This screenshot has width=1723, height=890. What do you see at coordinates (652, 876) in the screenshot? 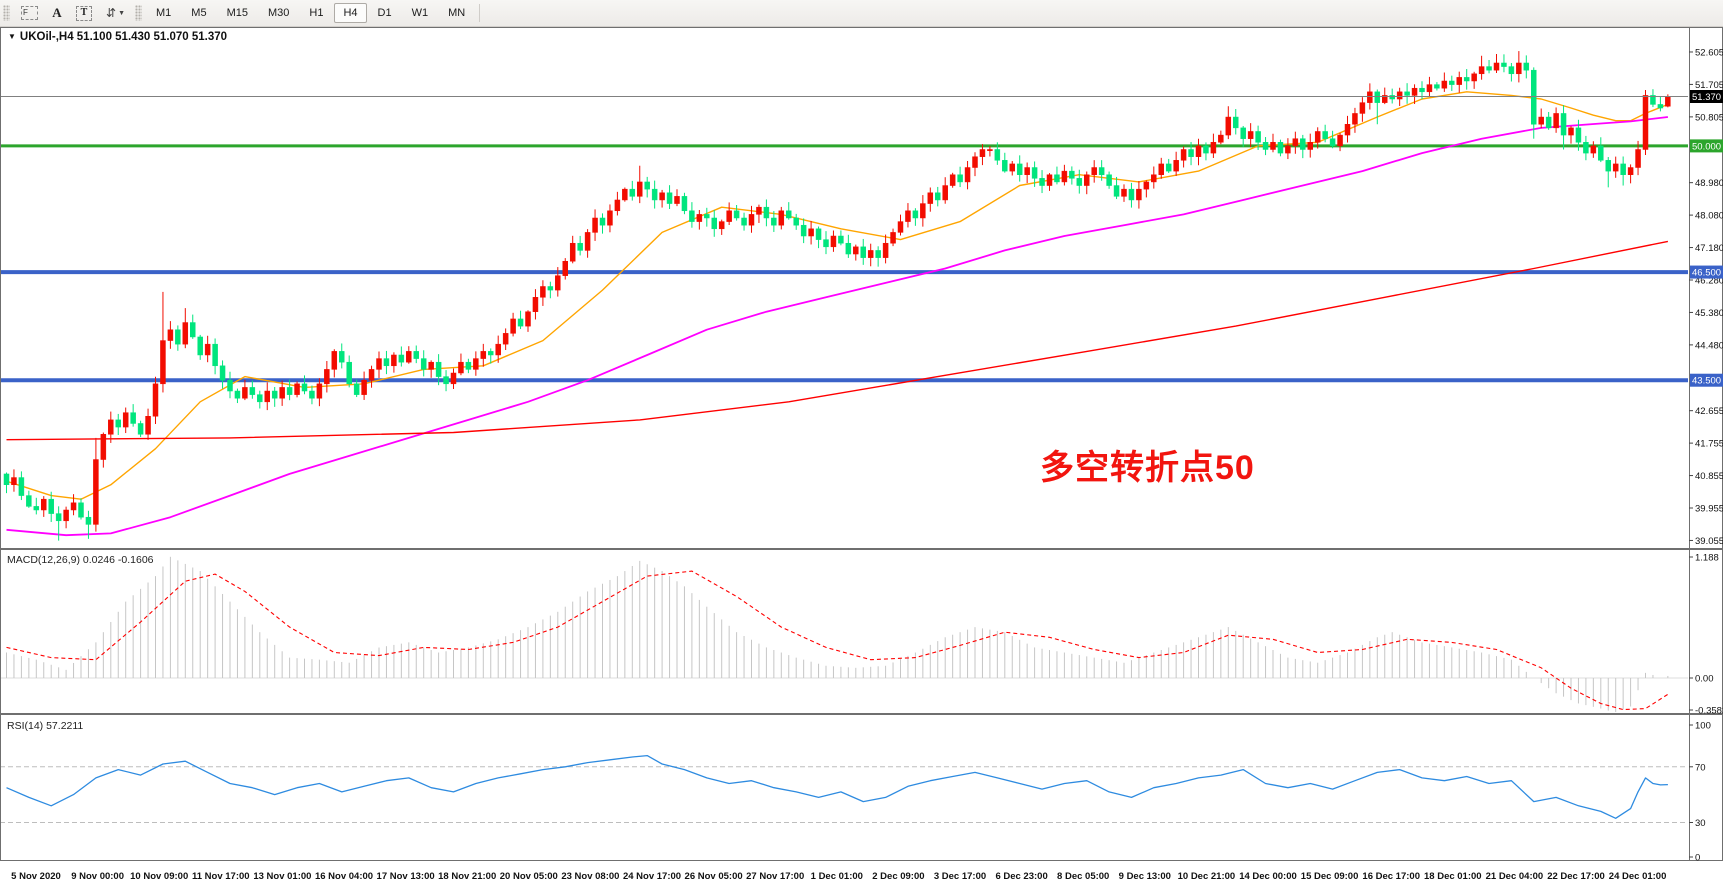
I see `svg-text: 24 Nov 17:00` at bounding box center [652, 876].